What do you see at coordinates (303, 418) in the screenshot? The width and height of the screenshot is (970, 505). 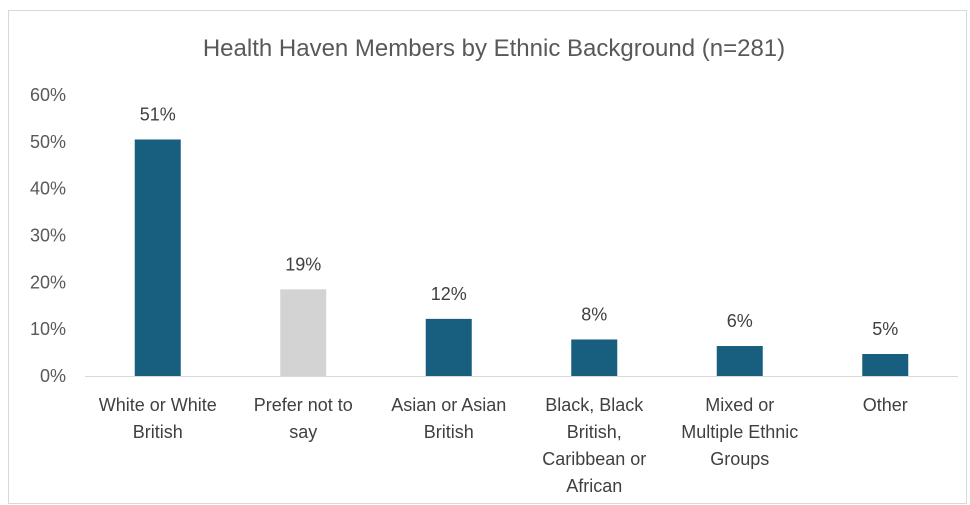 I see `category-label: Prefer not to say` at bounding box center [303, 418].